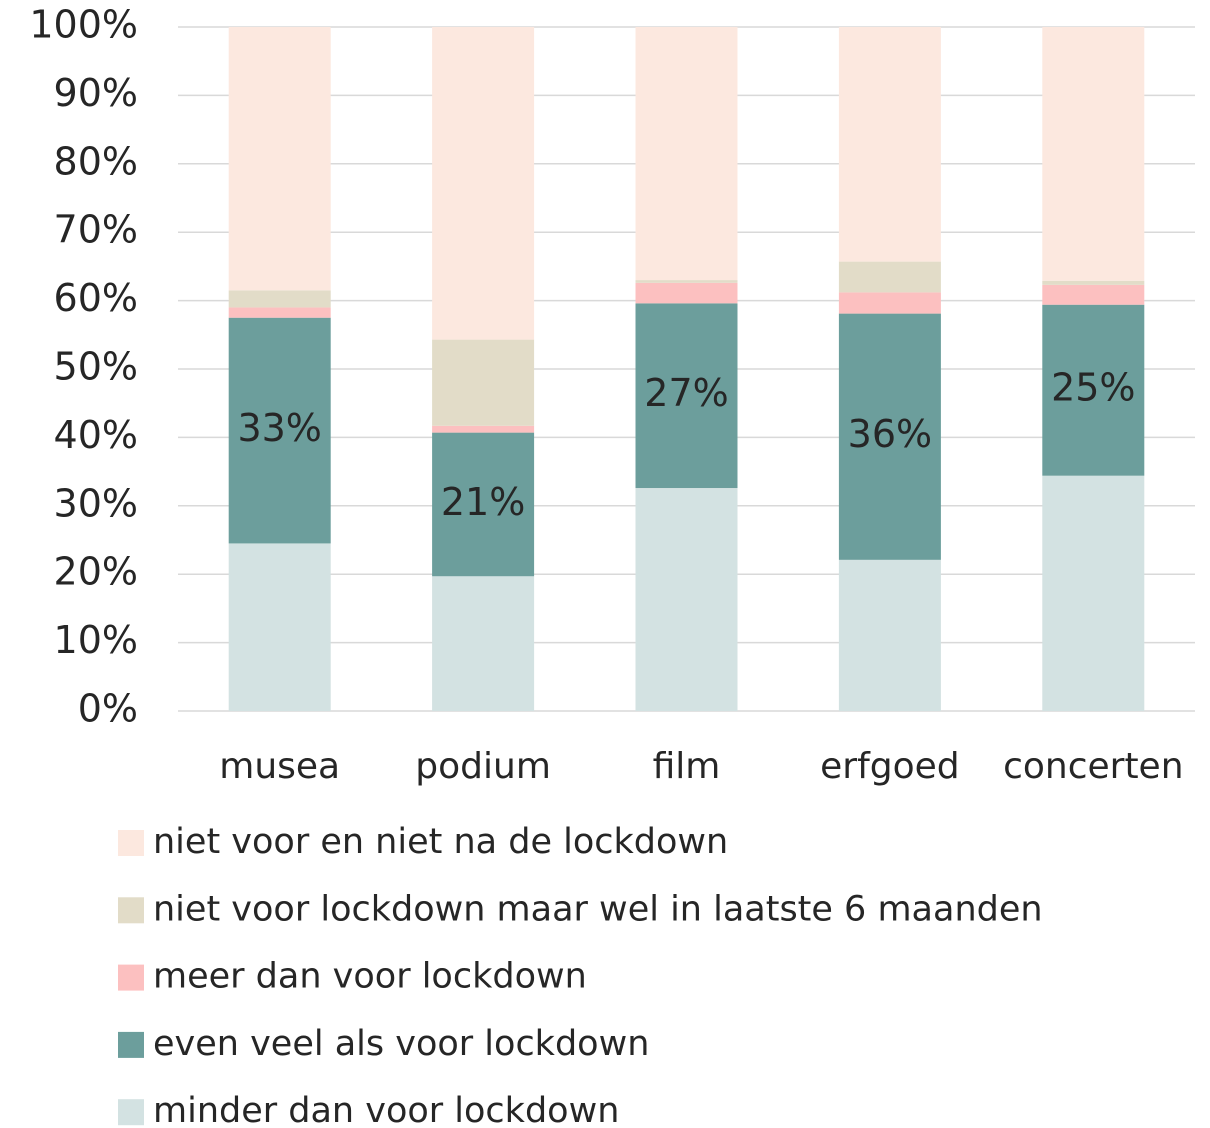  I want to click on y-tick-label: 80%, so click(96, 161).